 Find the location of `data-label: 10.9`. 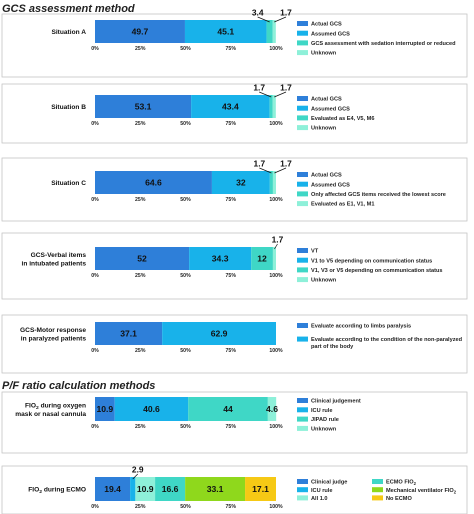

data-label: 10.9 is located at coordinates (104, 409).